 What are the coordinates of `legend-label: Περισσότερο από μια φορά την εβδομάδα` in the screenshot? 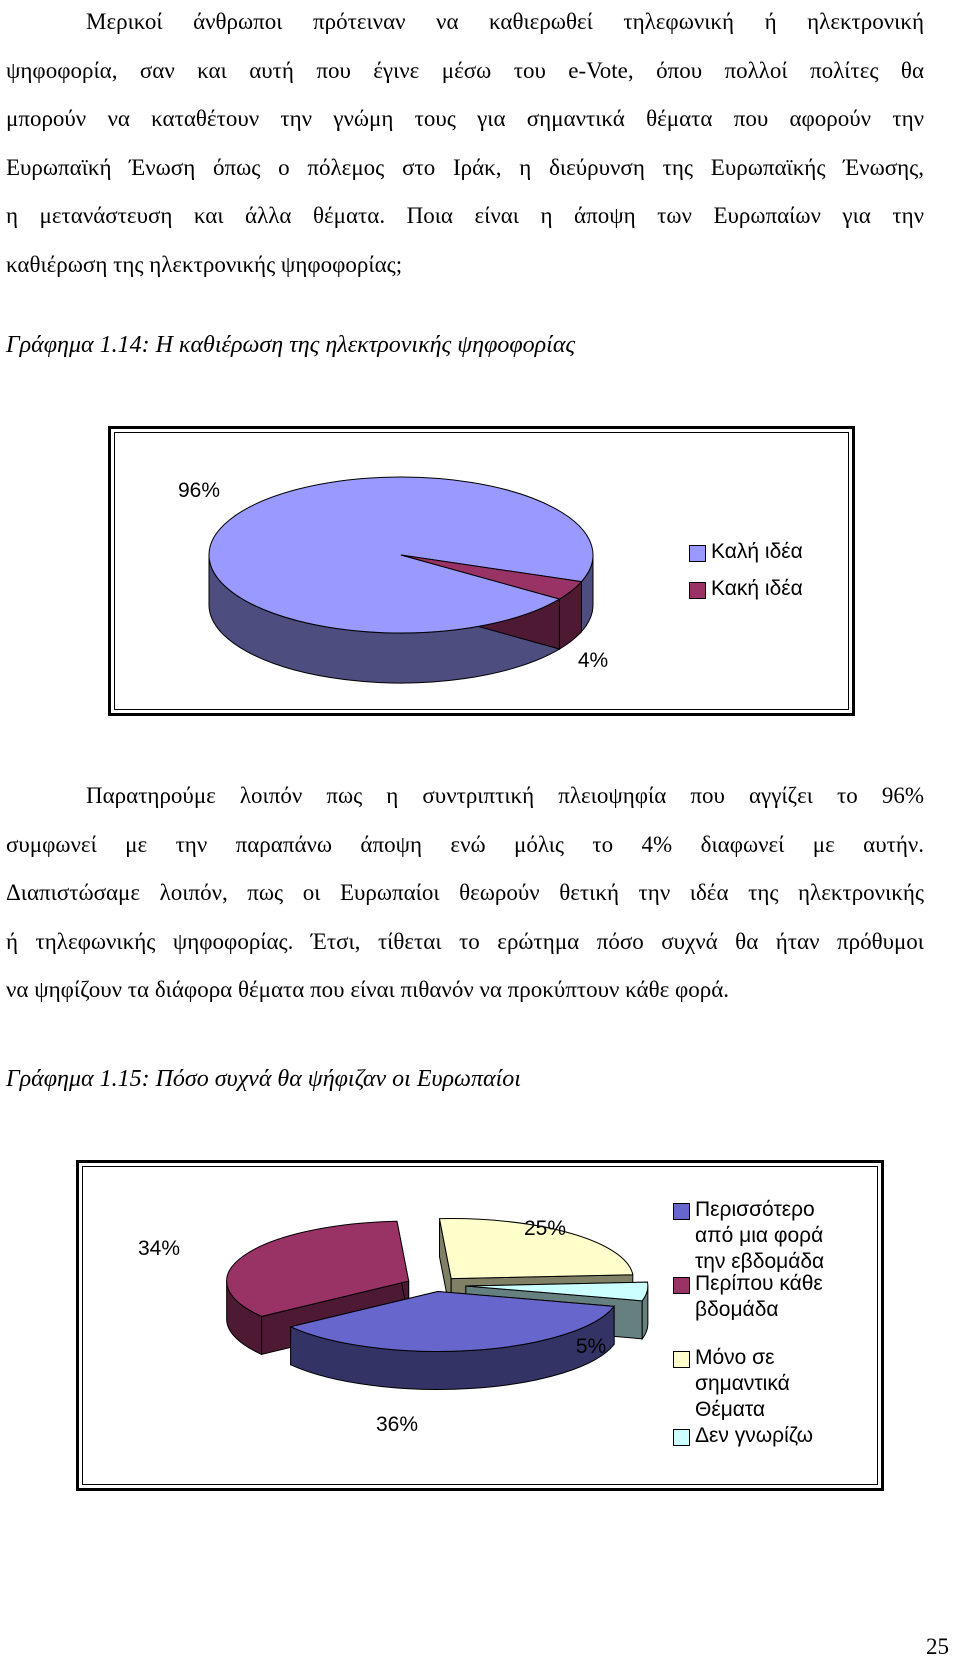 It's located at (760, 1235).